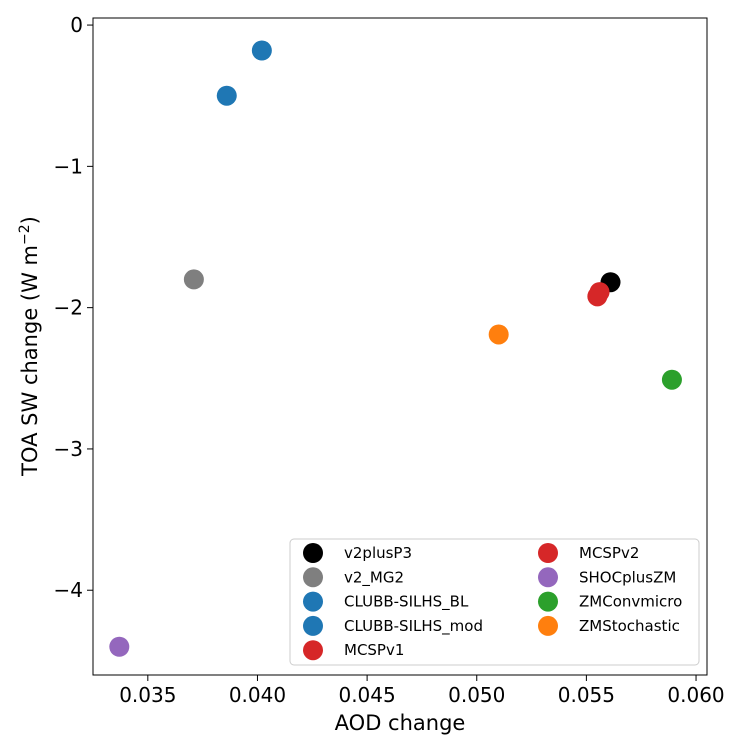  Describe the element at coordinates (30, 361) in the screenshot. I see `y-axis-label-main: TOA SW change (W m` at that location.